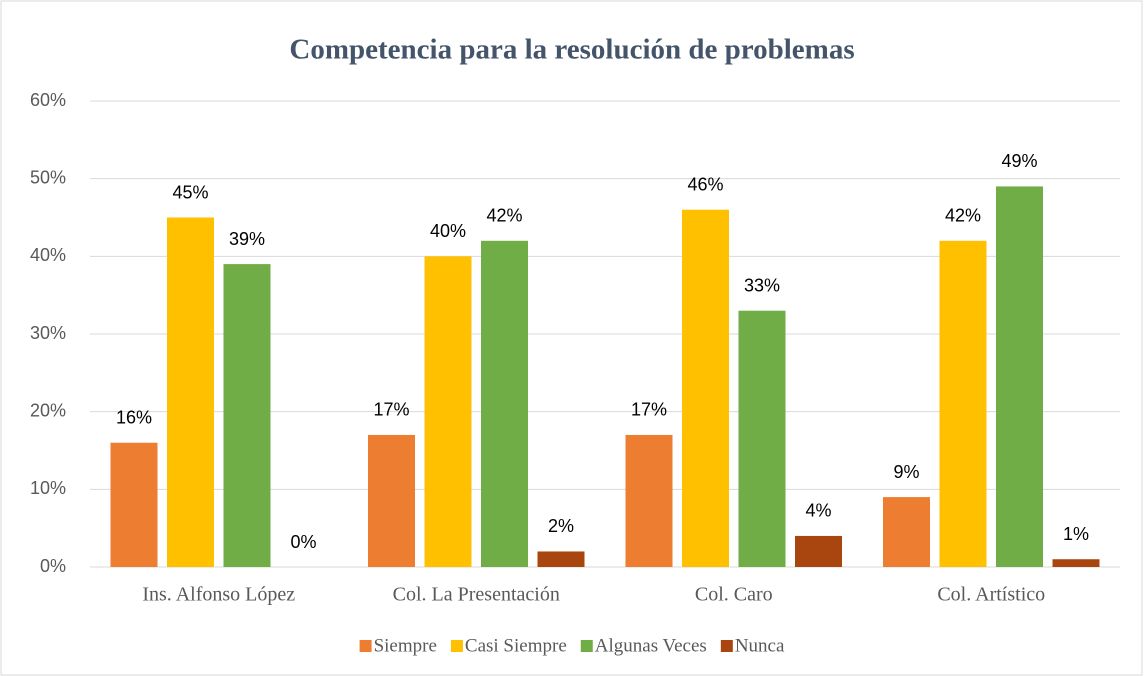 Image resolution: width=1144 pixels, height=676 pixels. I want to click on value-label: 2%, so click(561, 526).